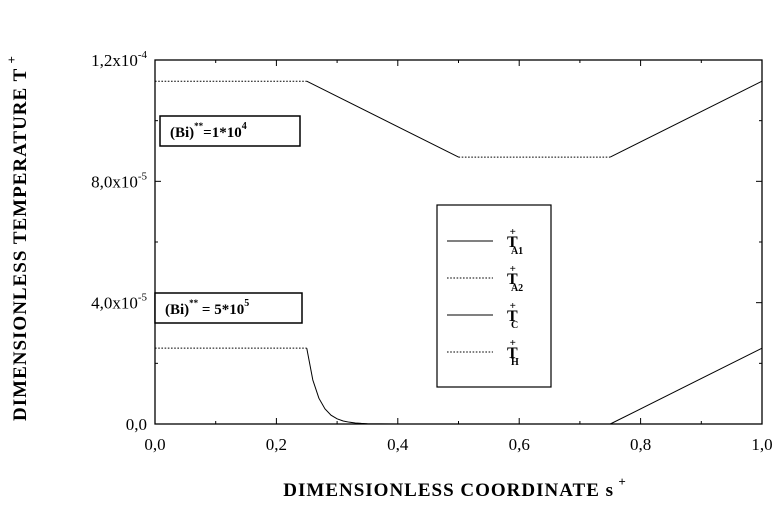  What do you see at coordinates (20, 251) in the screenshot?
I see `y-axis-title-text: DIMENSIONLESS TEMPERATURE` at bounding box center [20, 251].